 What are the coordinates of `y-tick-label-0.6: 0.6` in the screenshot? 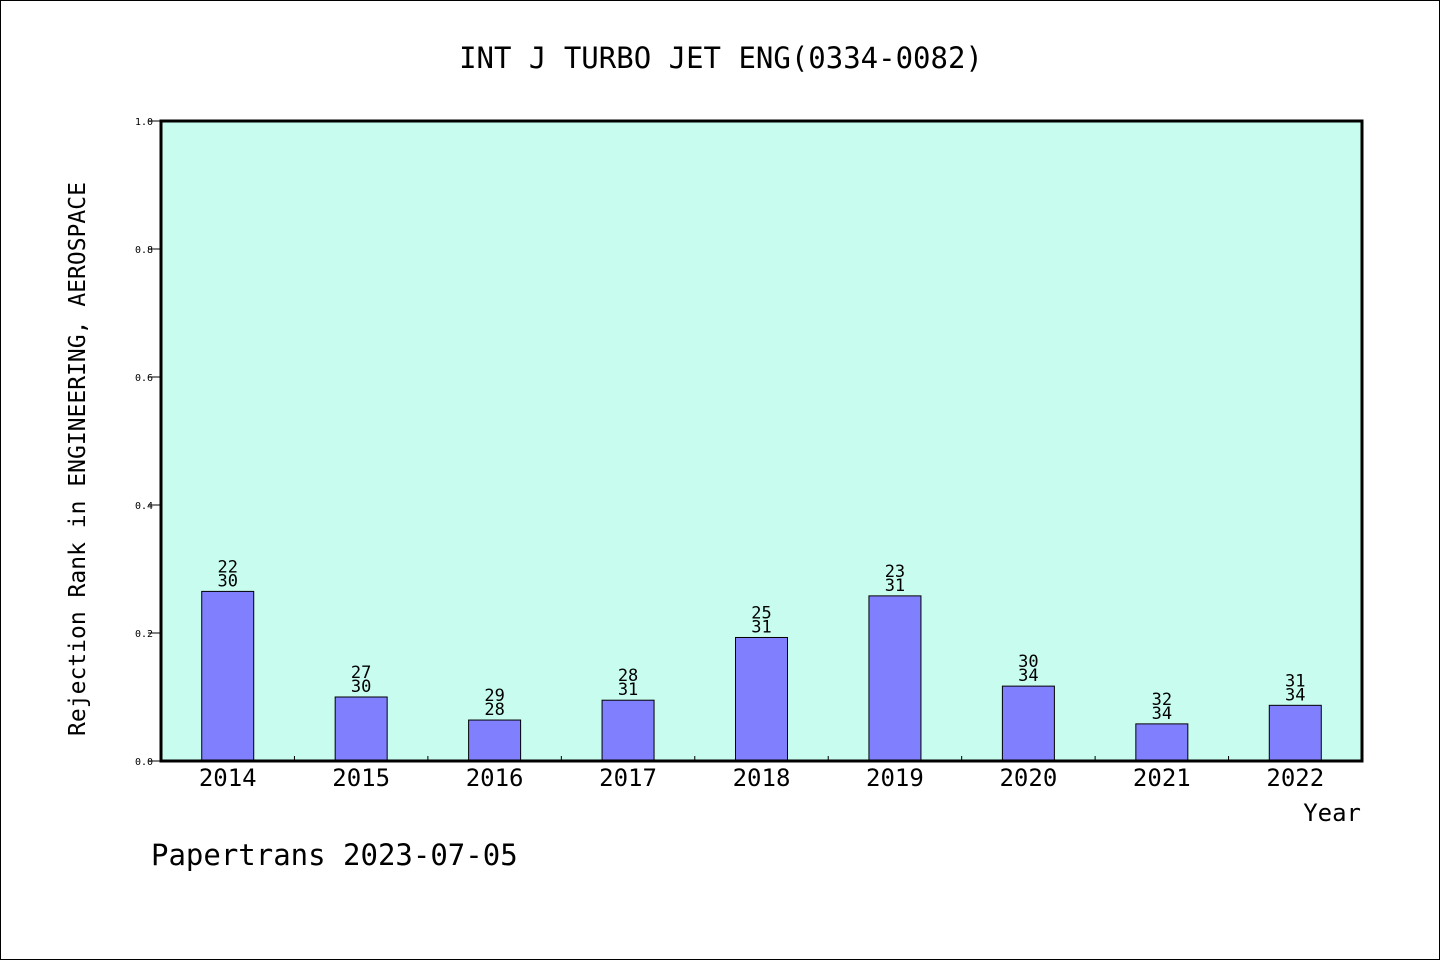 It's located at (144, 378).